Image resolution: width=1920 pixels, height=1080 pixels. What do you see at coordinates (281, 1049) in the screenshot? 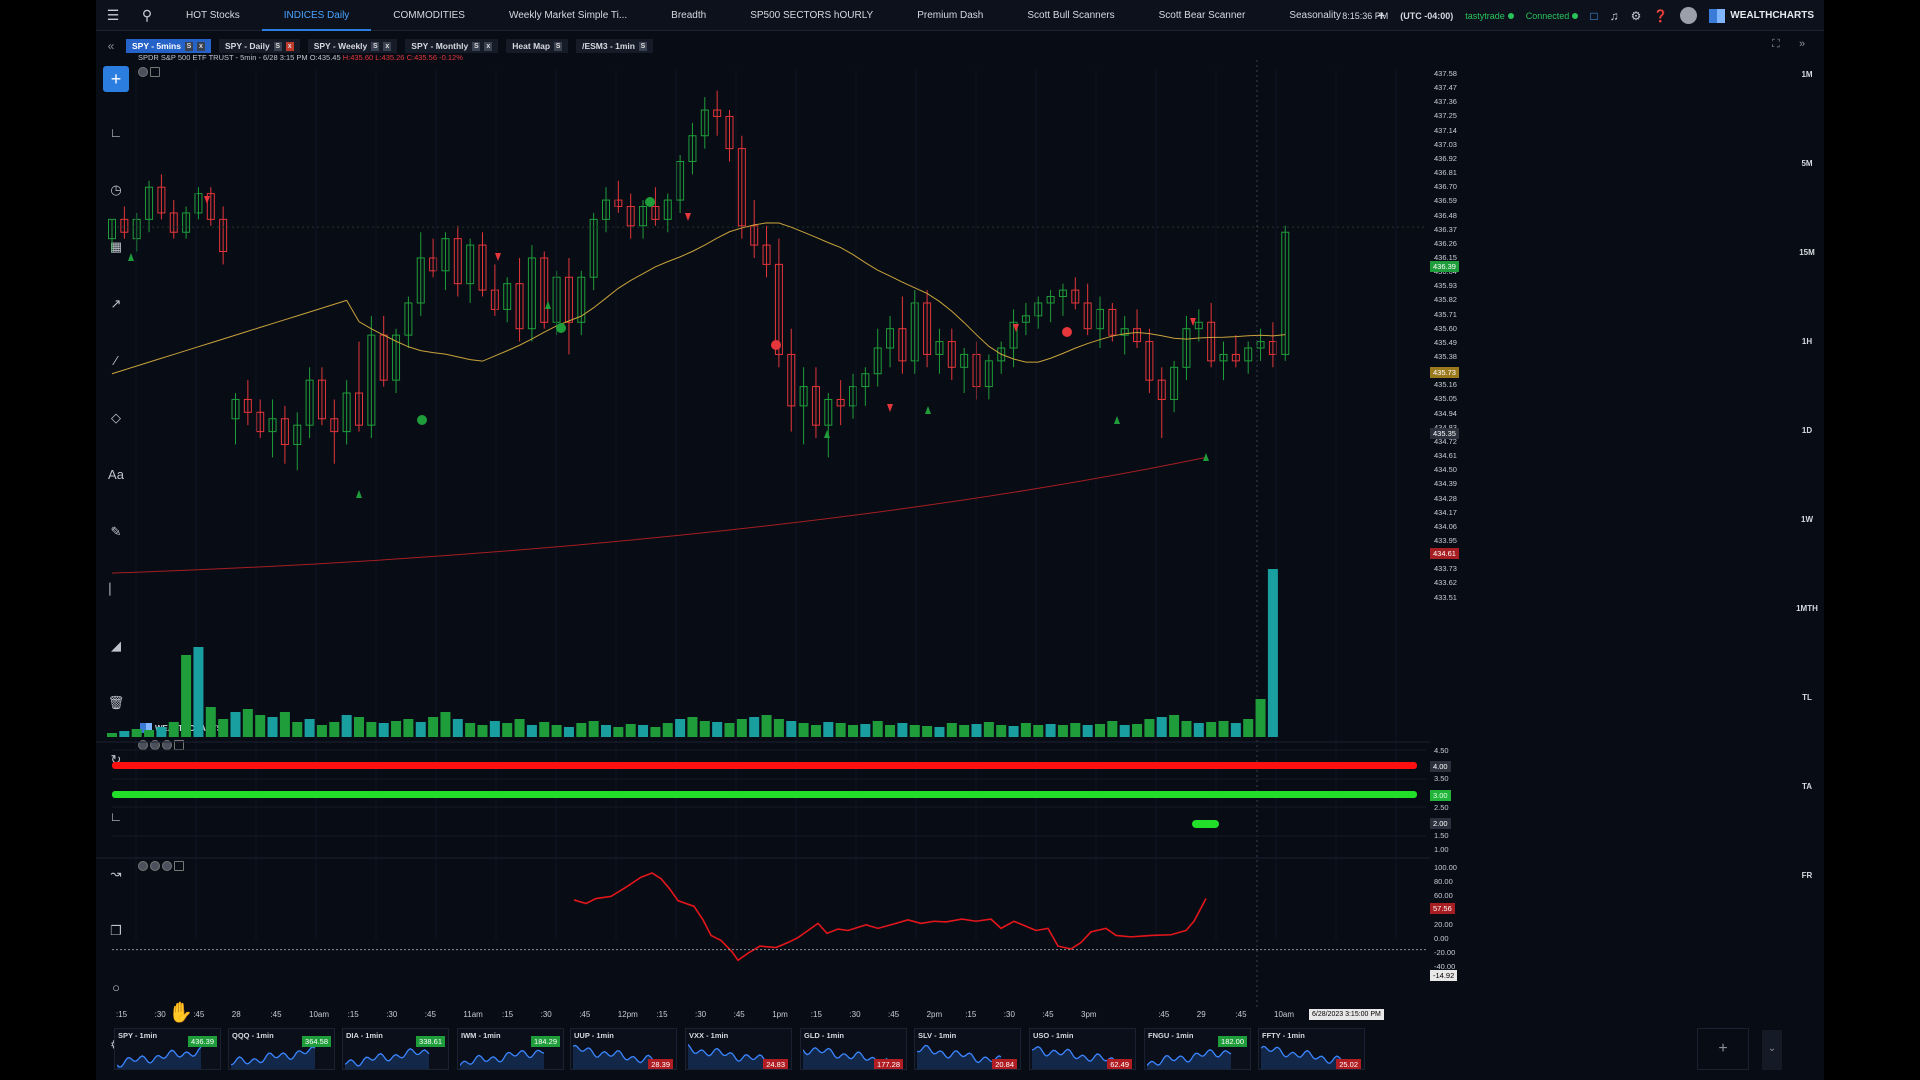
I see `watchlist-card: QQQ - 1min 364.58` at bounding box center [281, 1049].